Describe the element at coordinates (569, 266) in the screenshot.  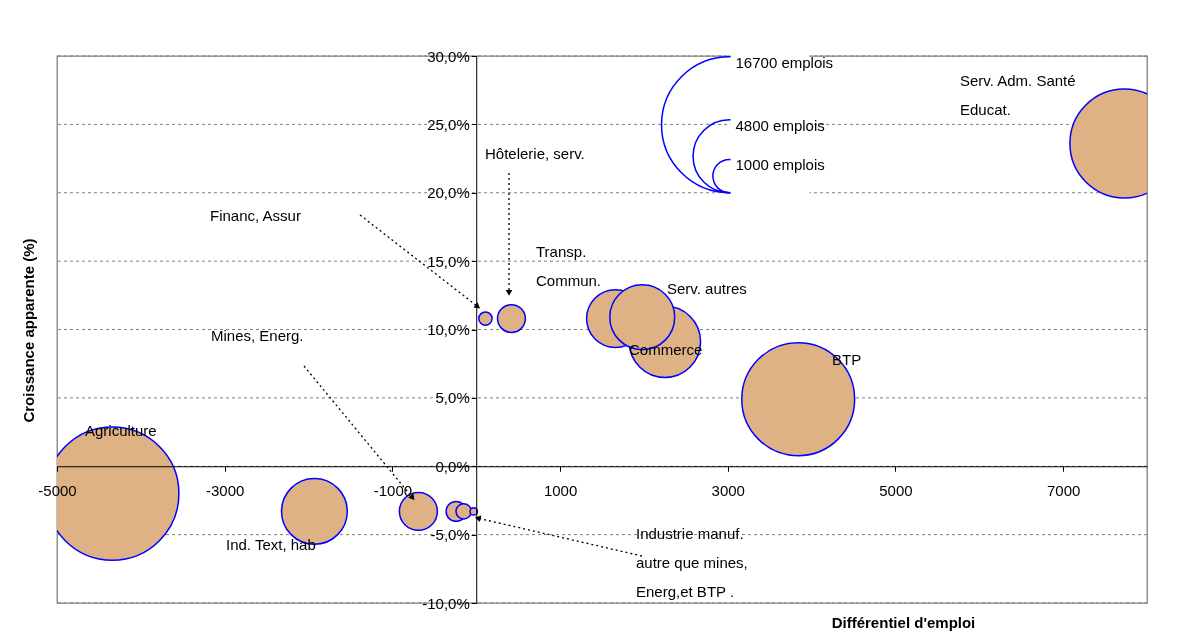
I see `annotation: Transp. Commun.` at that location.